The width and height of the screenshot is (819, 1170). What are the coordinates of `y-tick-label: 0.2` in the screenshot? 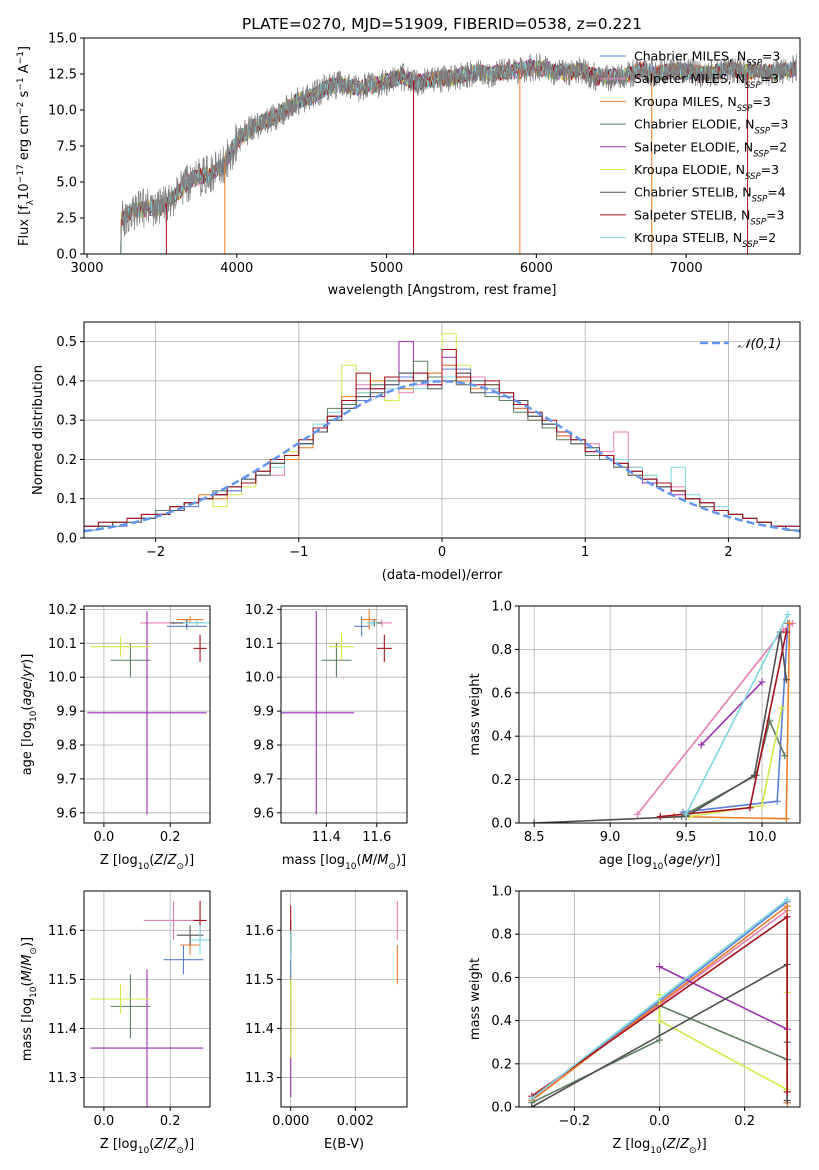 It's located at (501, 780).